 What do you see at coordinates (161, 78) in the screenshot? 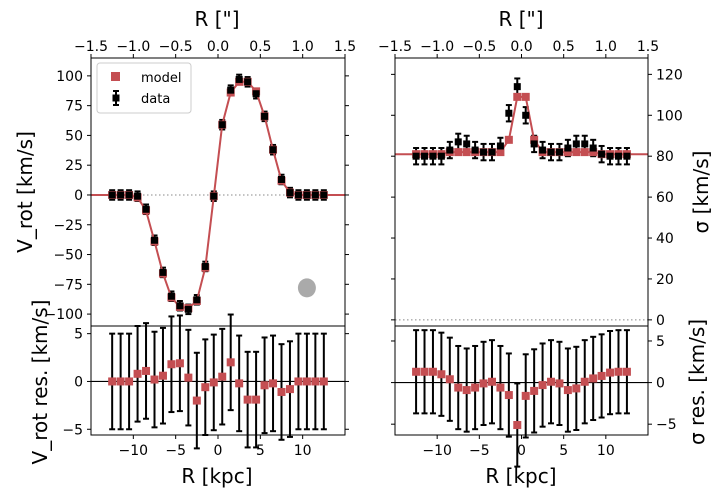
I see `legend-model-label: model` at bounding box center [161, 78].